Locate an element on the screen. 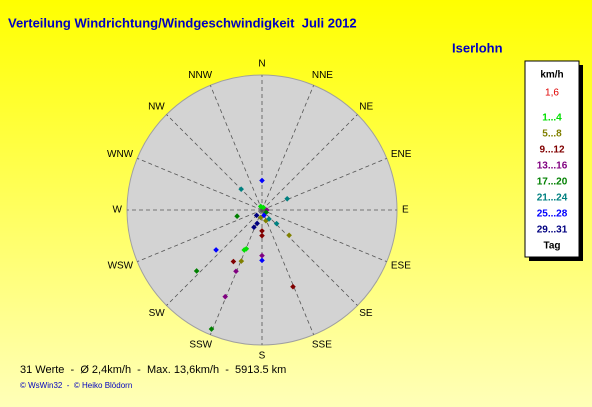 The height and width of the screenshot is (407, 592). direction-label: SE is located at coordinates (366, 313).